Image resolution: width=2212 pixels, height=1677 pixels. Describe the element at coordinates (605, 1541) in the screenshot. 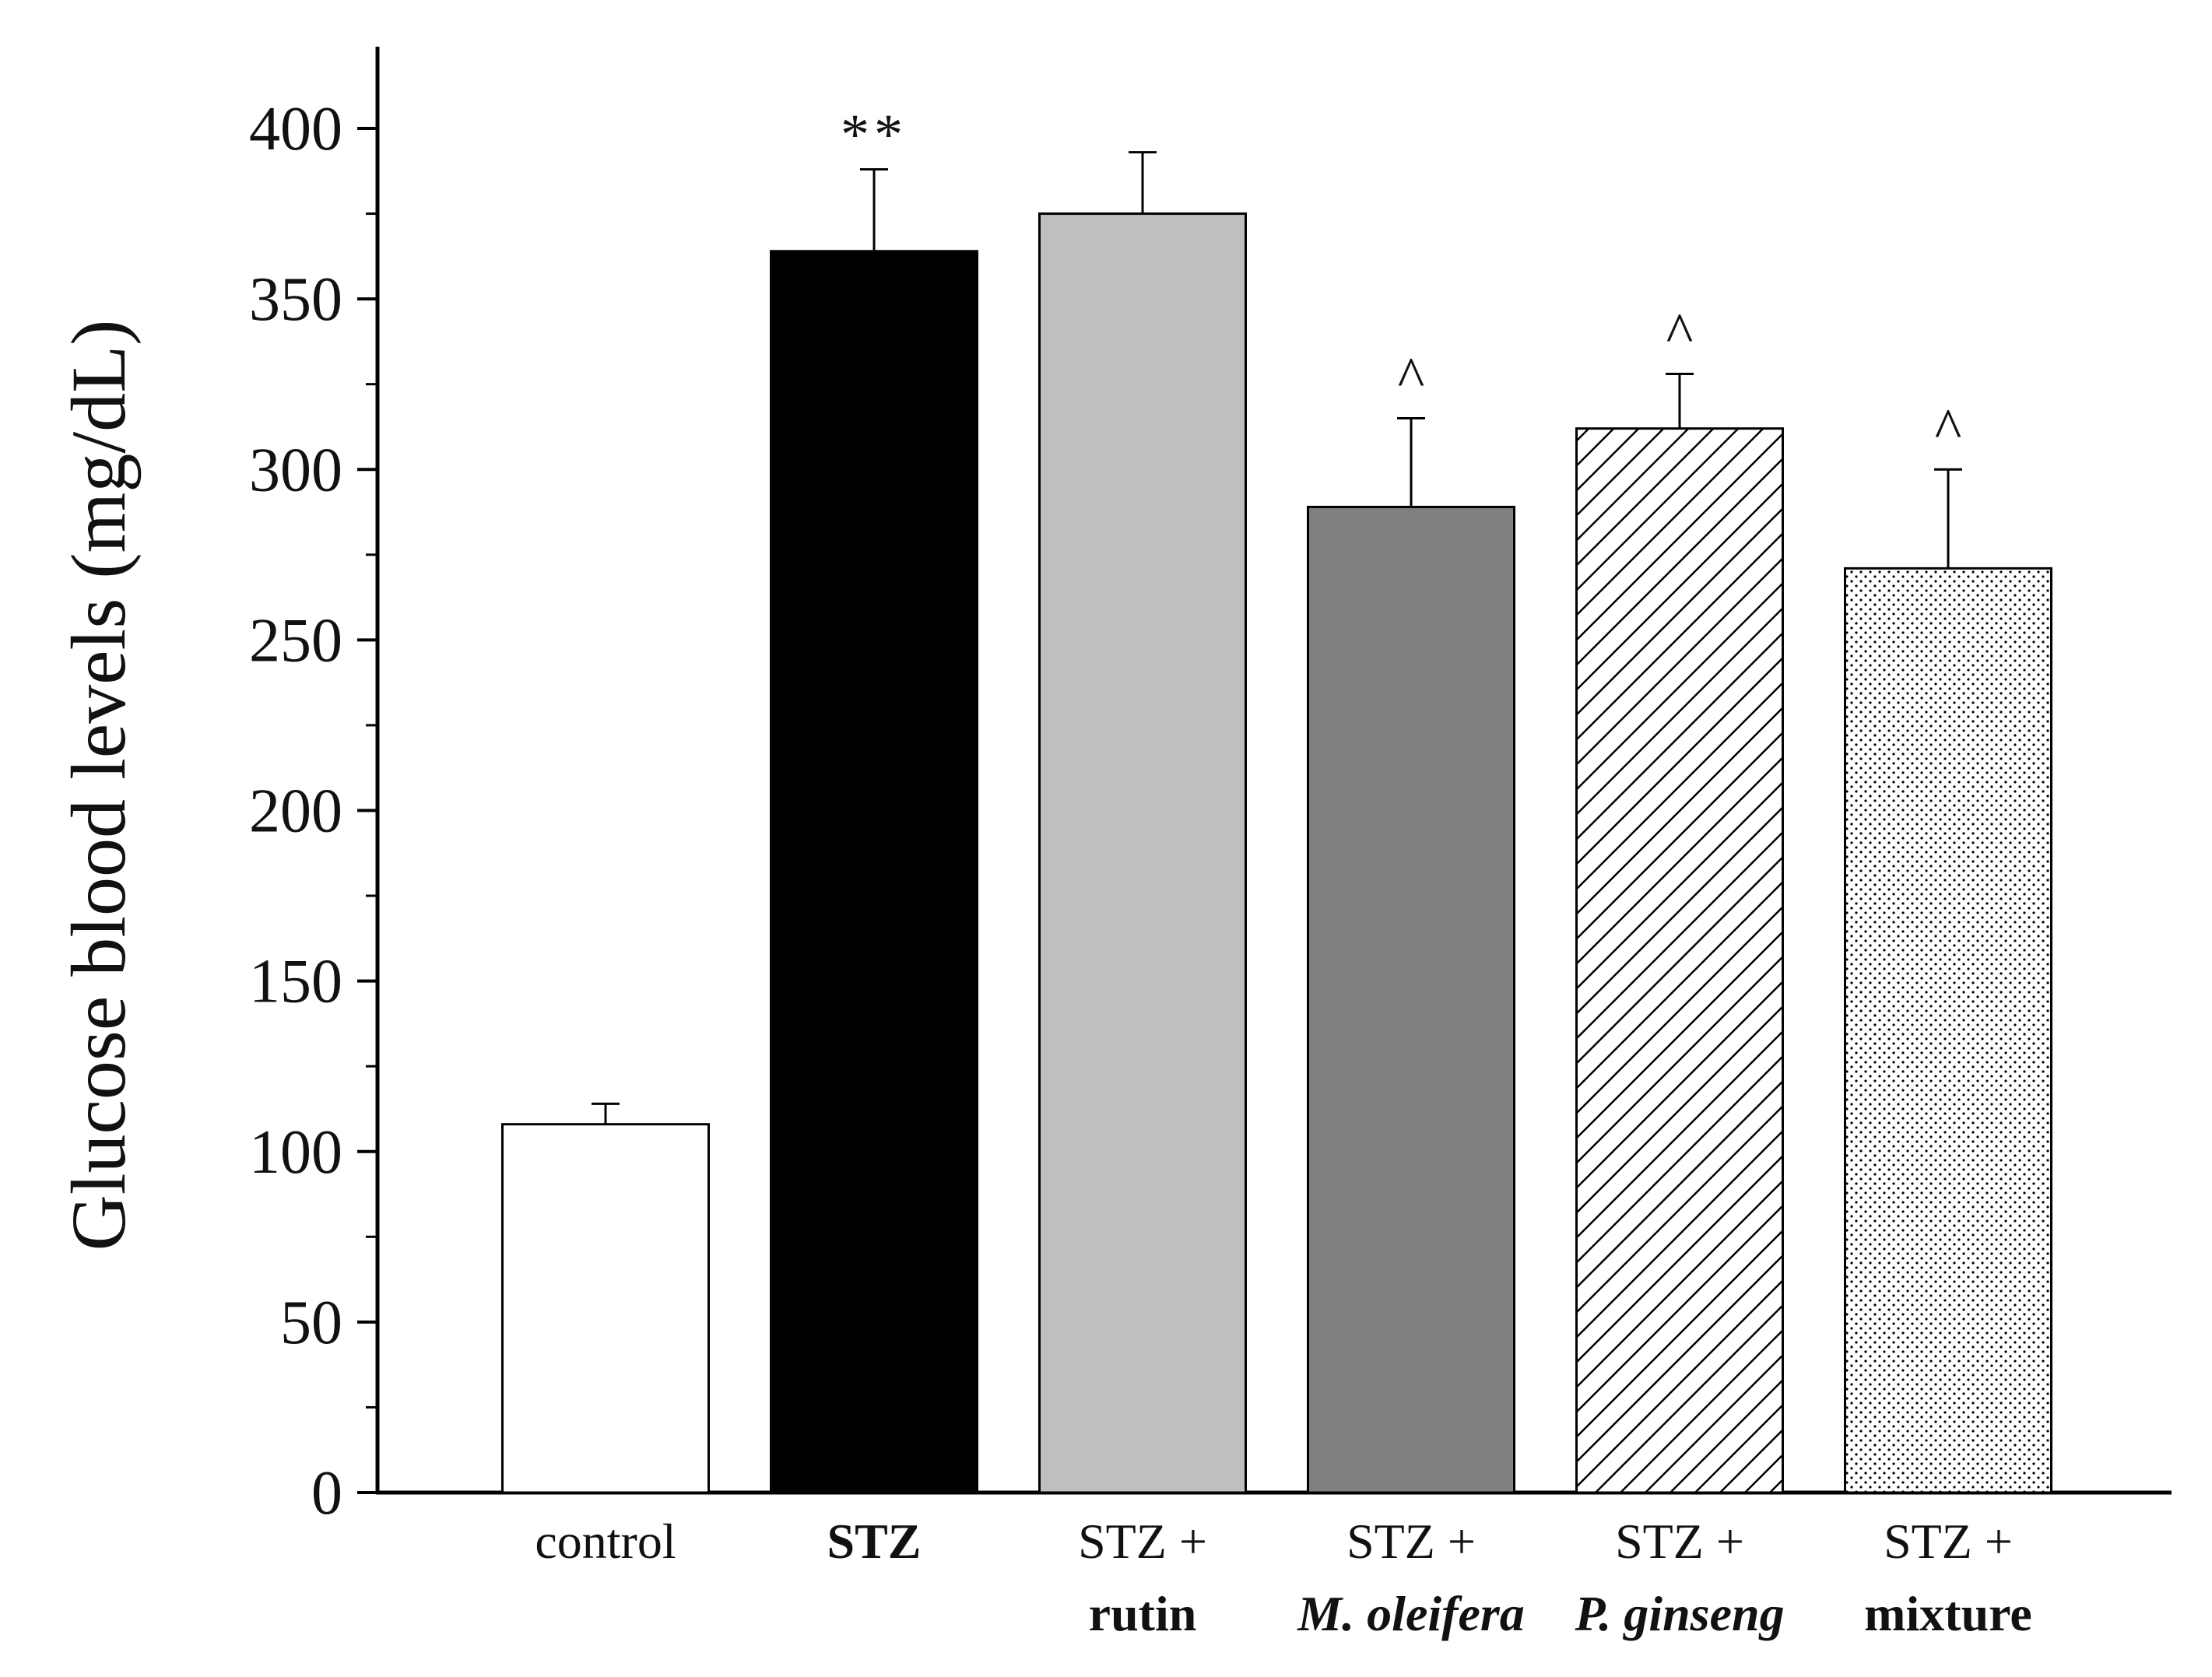

I see `category-label-line1: control` at that location.